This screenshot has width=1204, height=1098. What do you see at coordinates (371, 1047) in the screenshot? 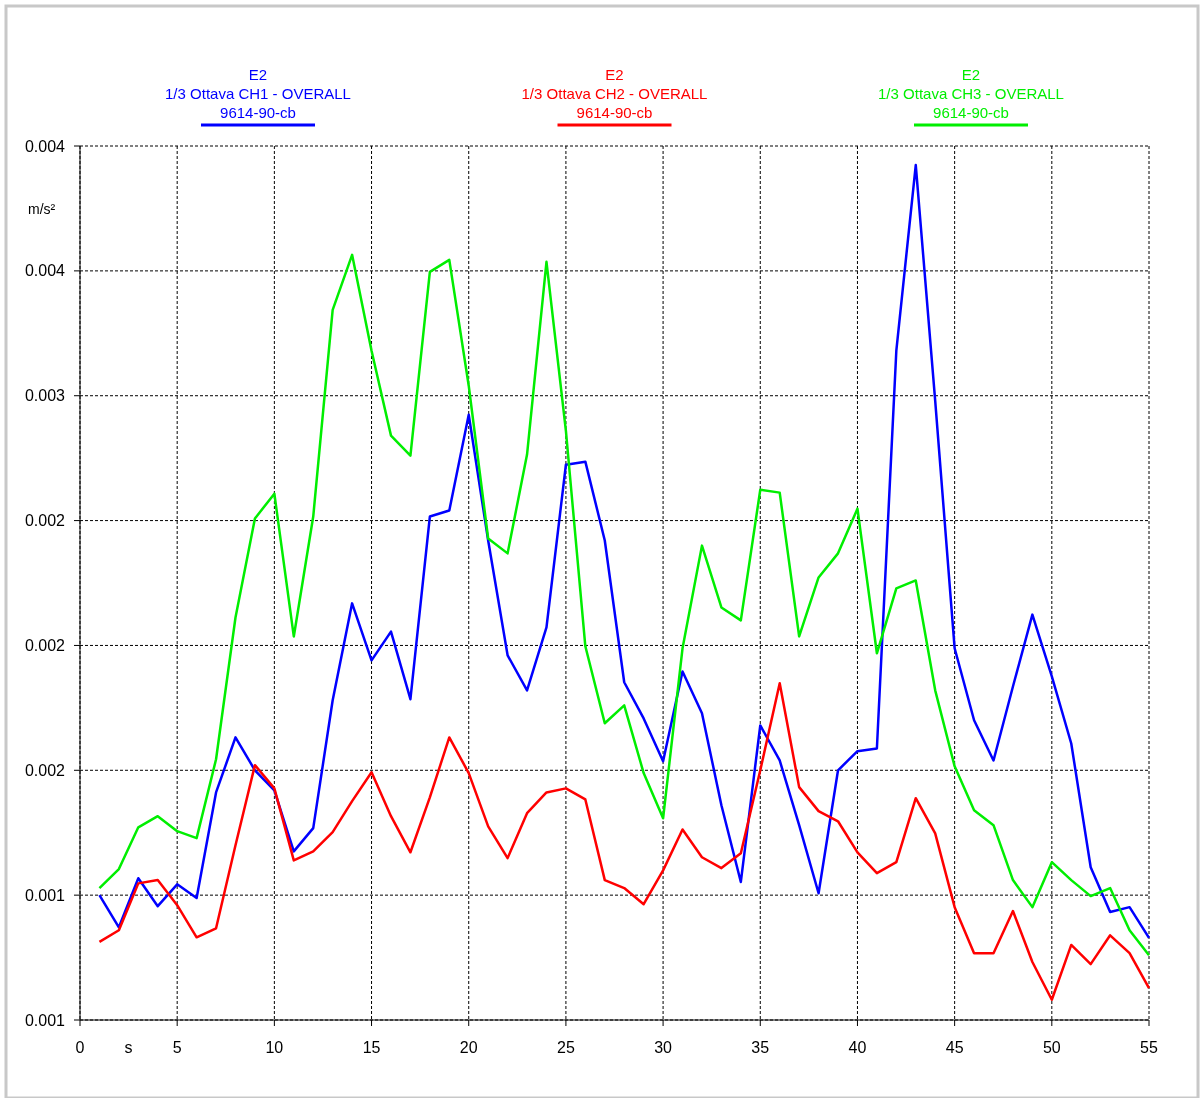
I see `x-tick-label: 15` at bounding box center [371, 1047].